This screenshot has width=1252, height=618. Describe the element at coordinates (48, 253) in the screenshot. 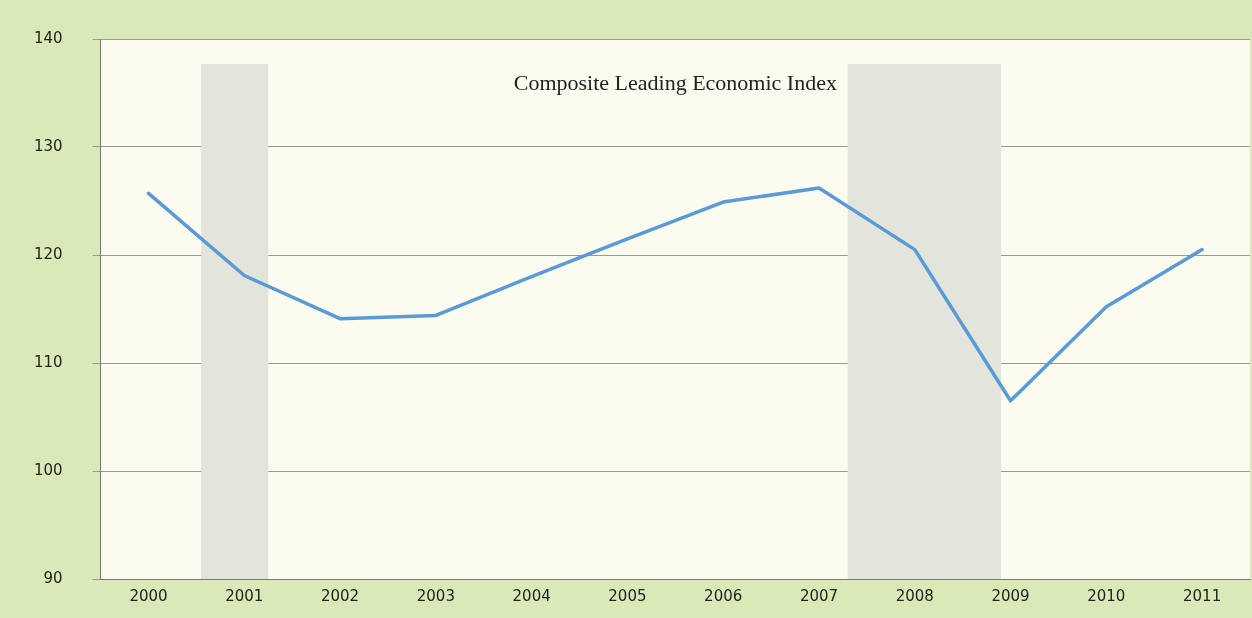

I see `y-tick-label: 120` at that location.